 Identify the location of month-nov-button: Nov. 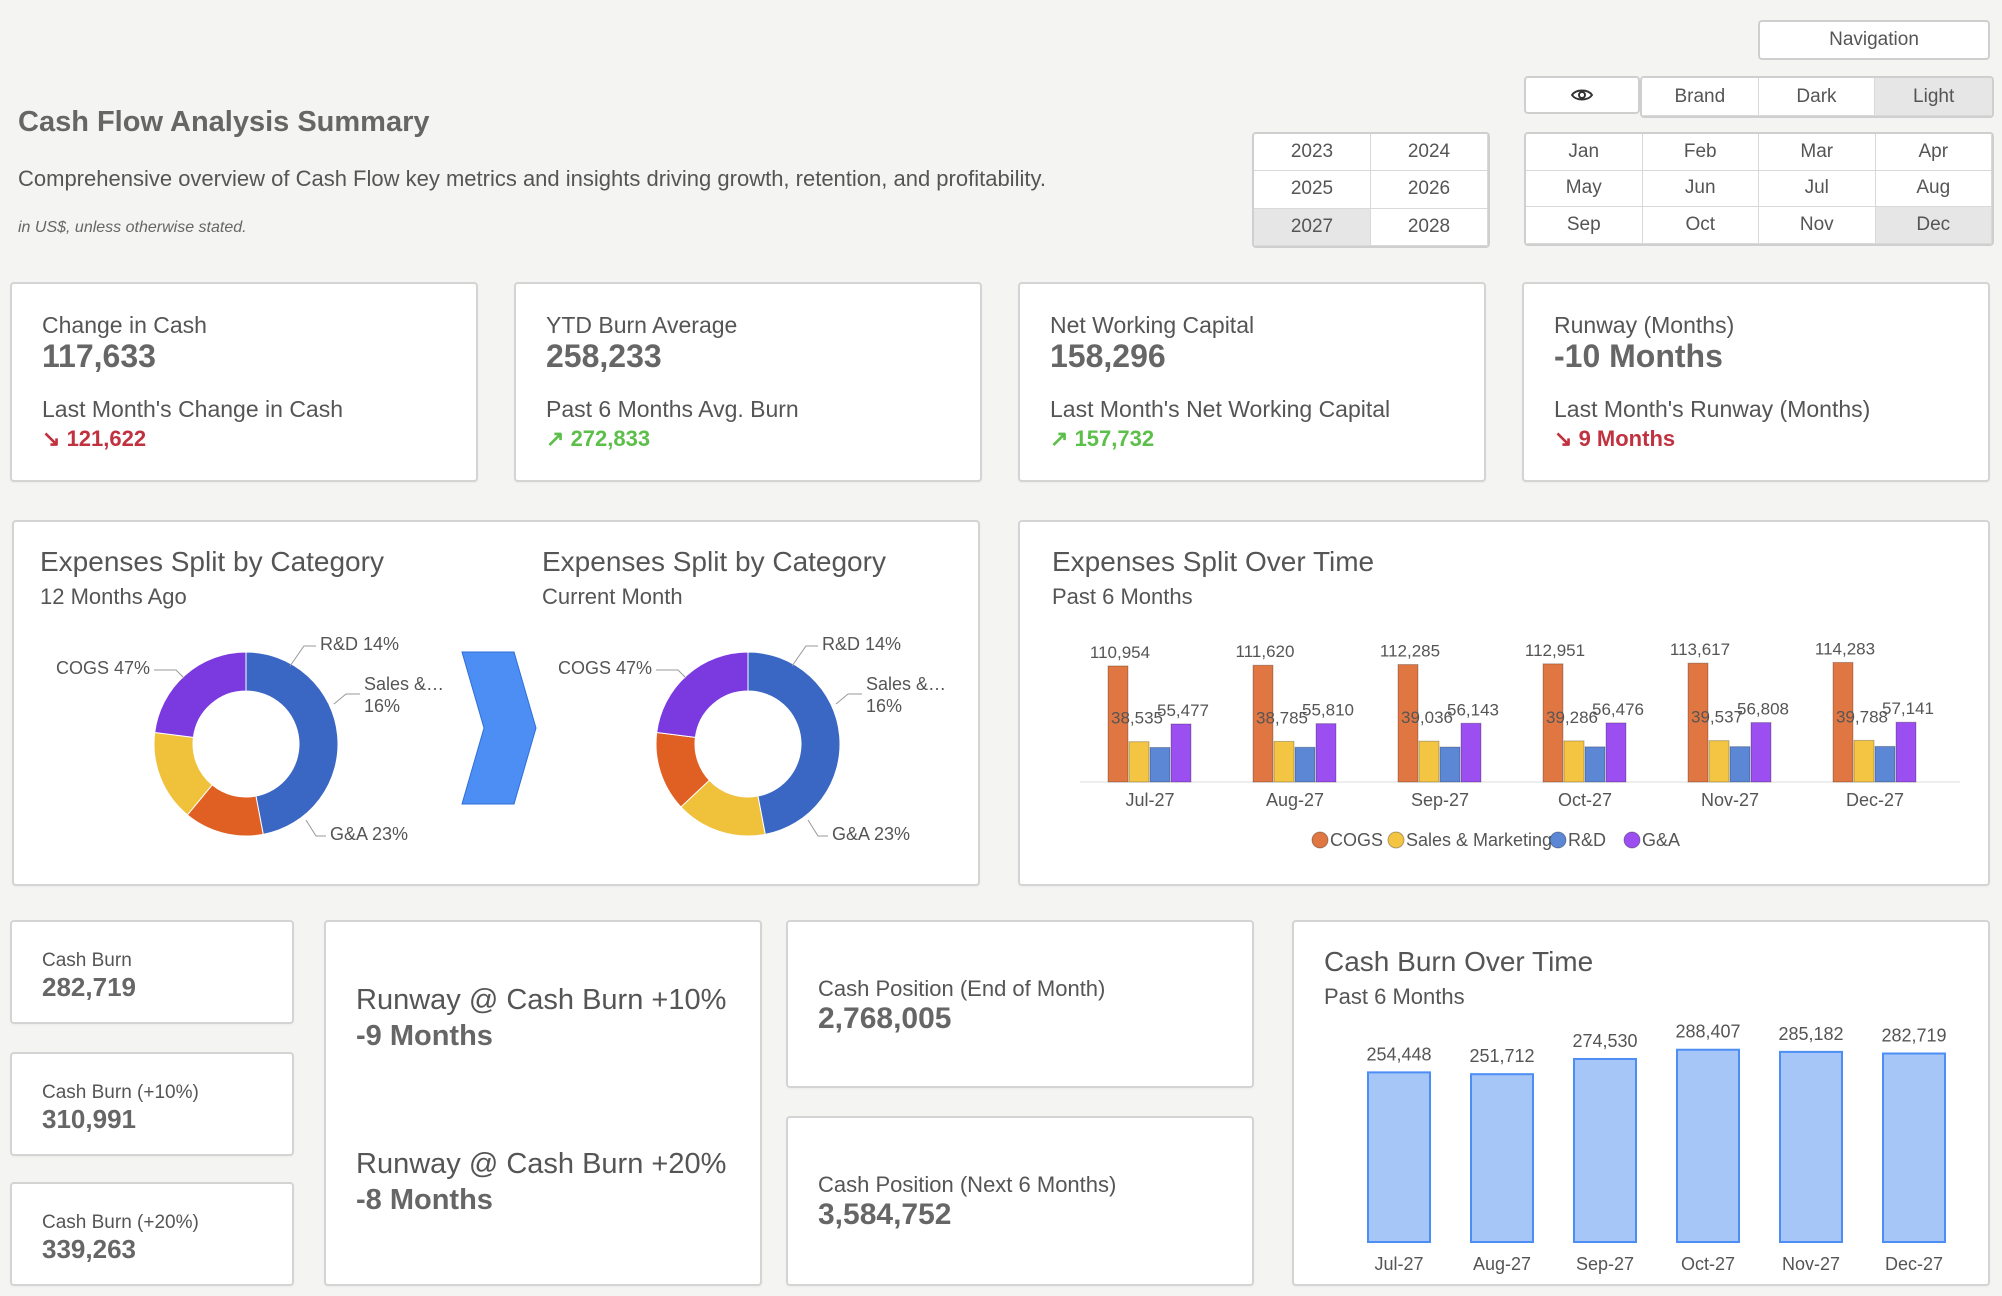
(1817, 225).